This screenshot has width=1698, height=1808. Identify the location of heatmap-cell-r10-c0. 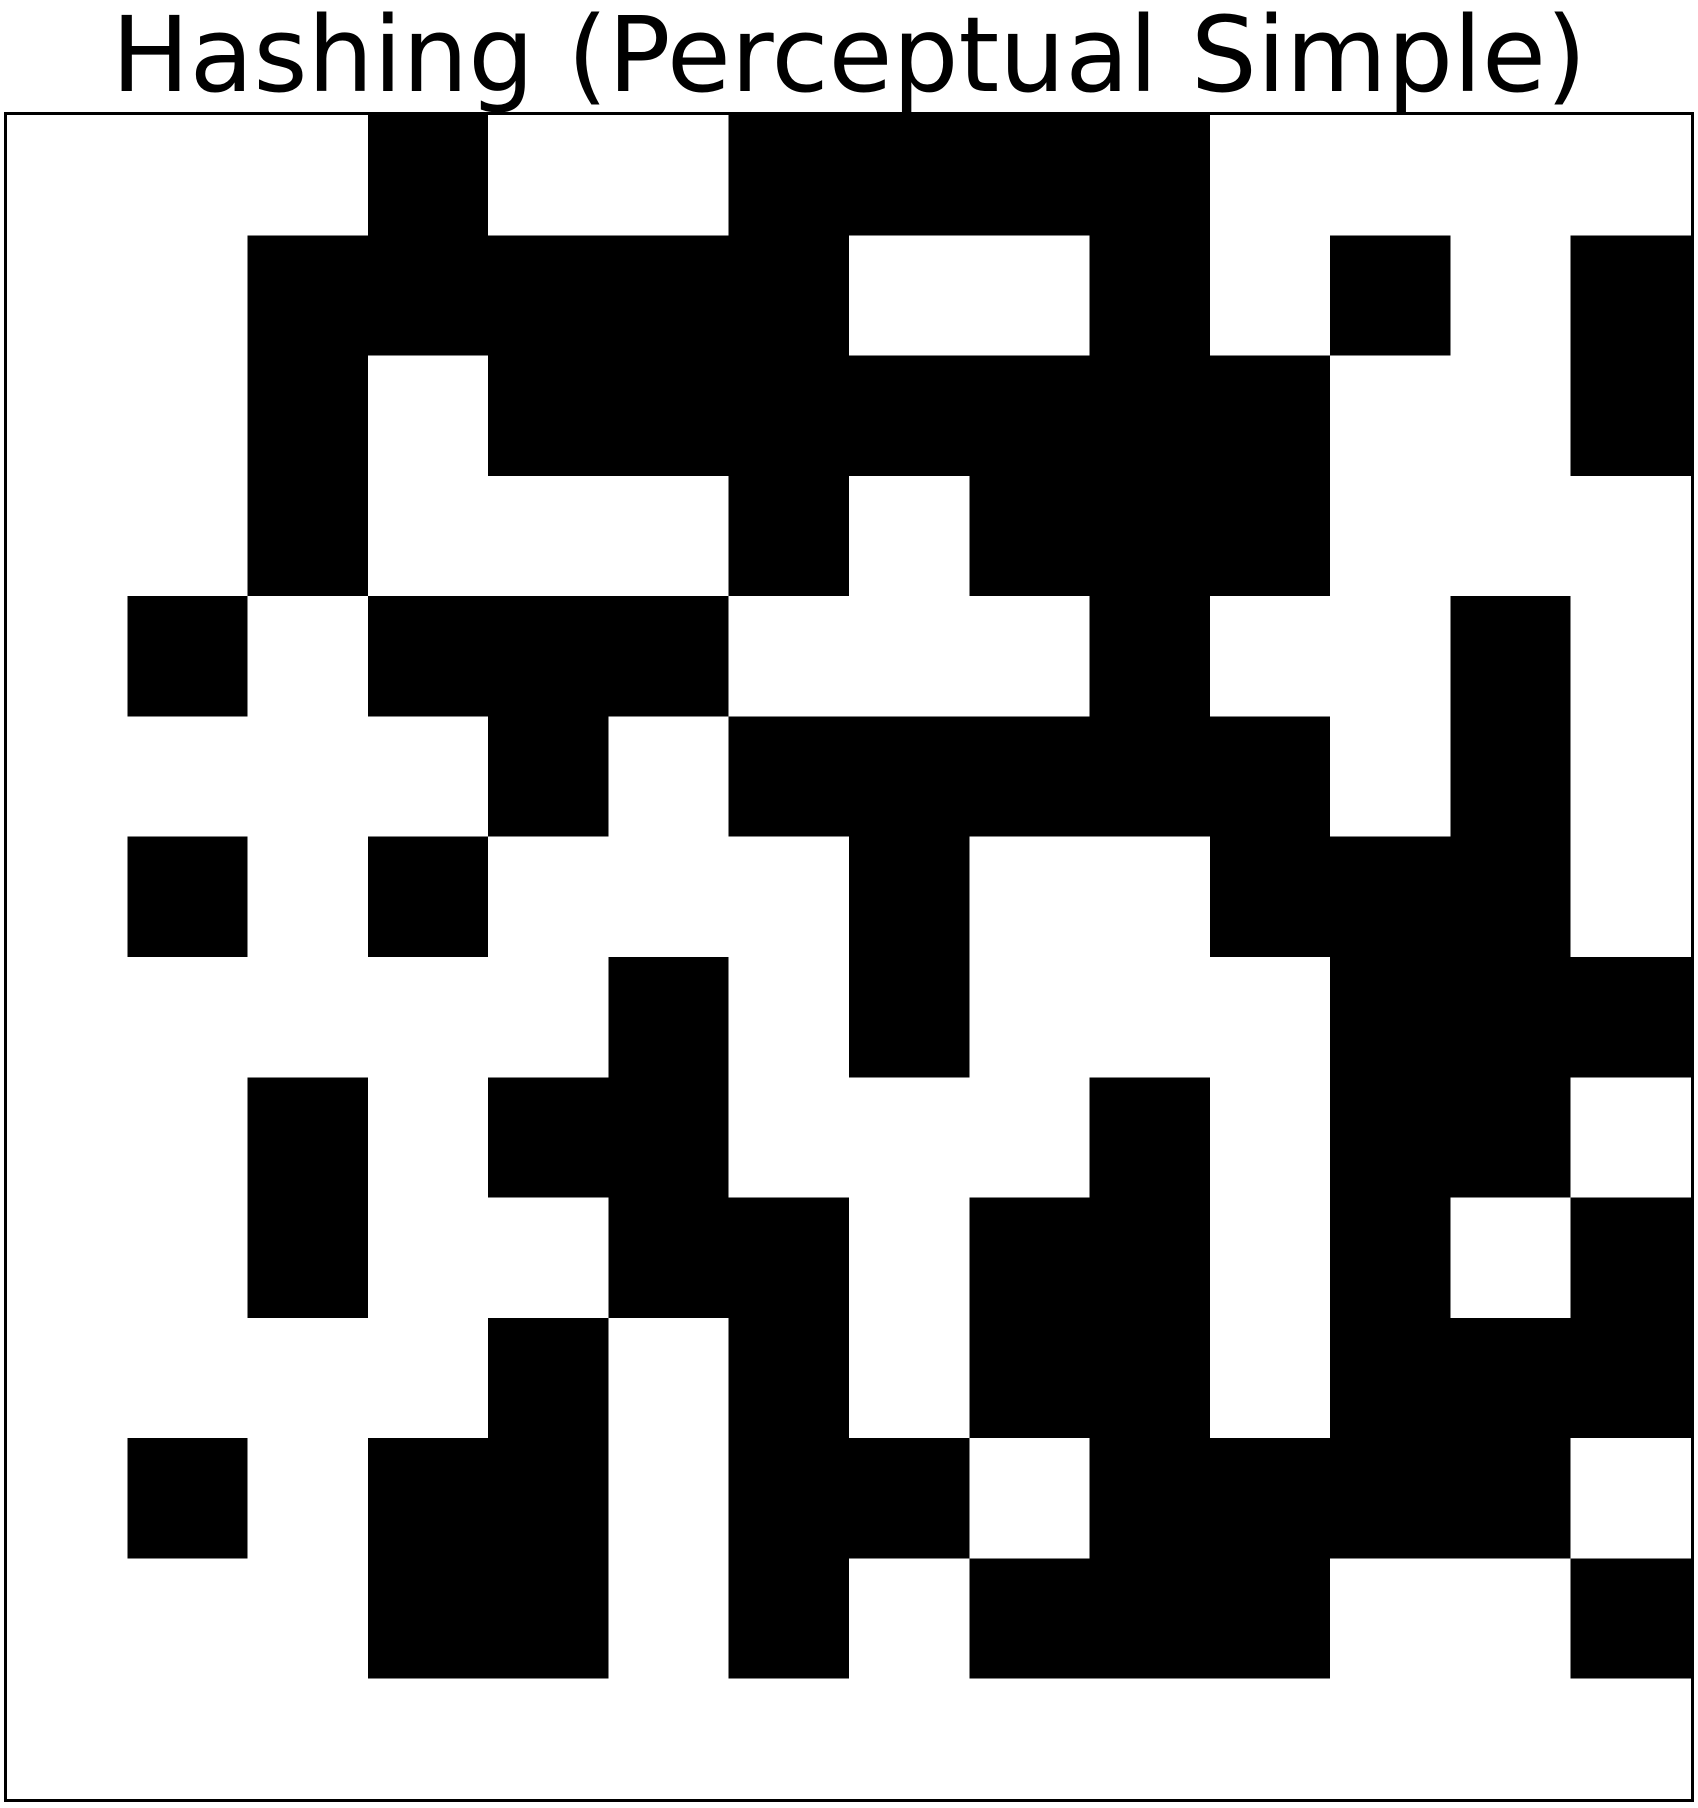
(67, 1378).